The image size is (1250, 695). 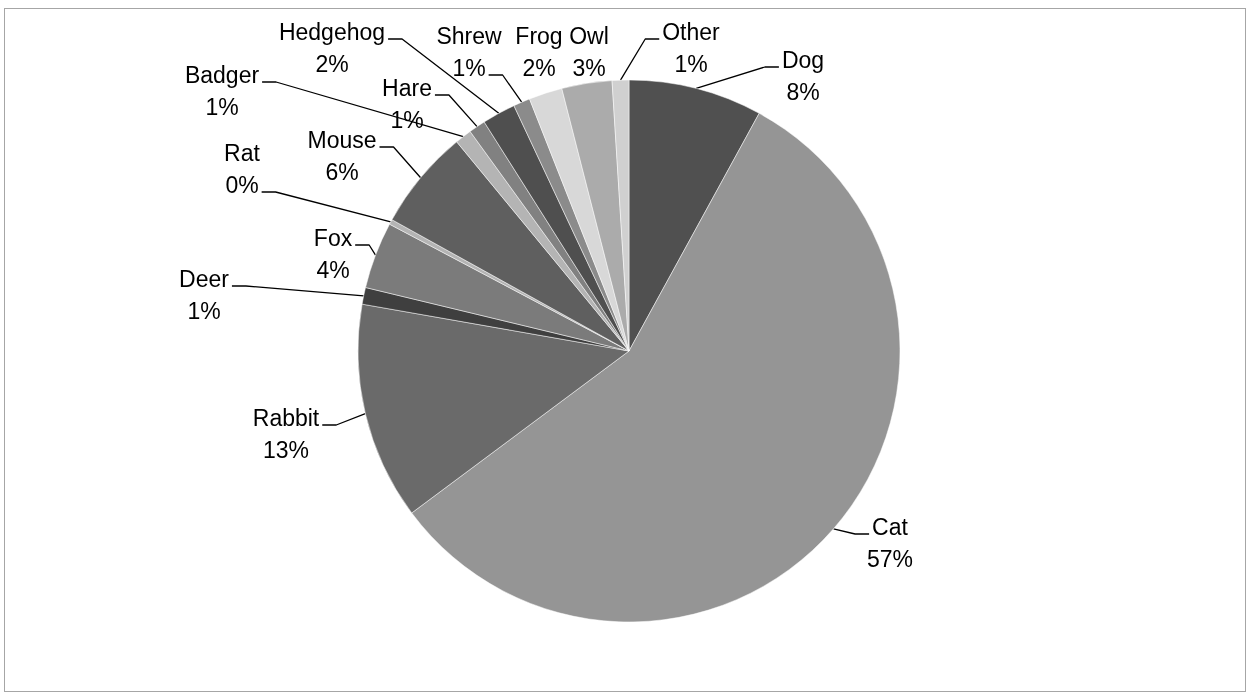 What do you see at coordinates (691, 32) in the screenshot?
I see `slice-label: Other` at bounding box center [691, 32].